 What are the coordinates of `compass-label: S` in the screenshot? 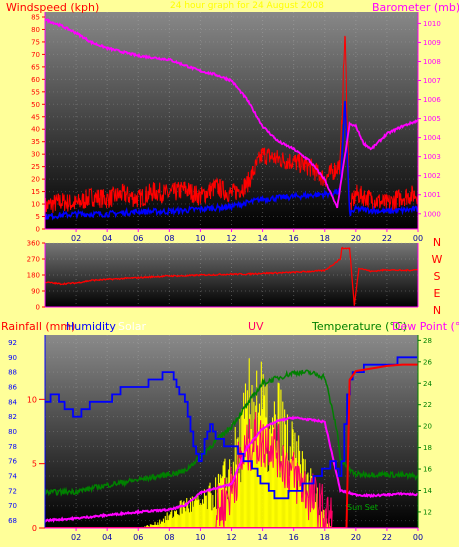 It's located at (437, 276).